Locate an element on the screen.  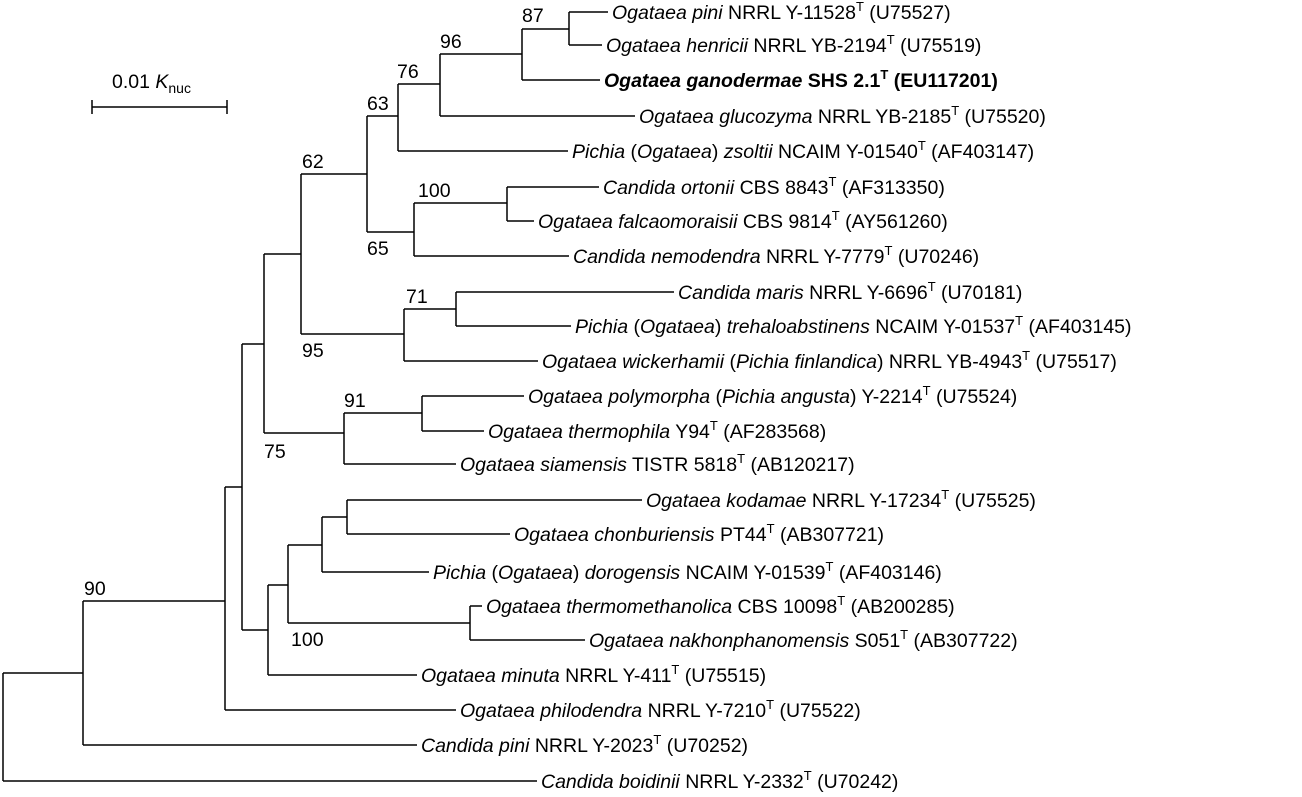
taxon-label: Ogataea henricii NRRL YB-2194T (U75519) is located at coordinates (793, 44).